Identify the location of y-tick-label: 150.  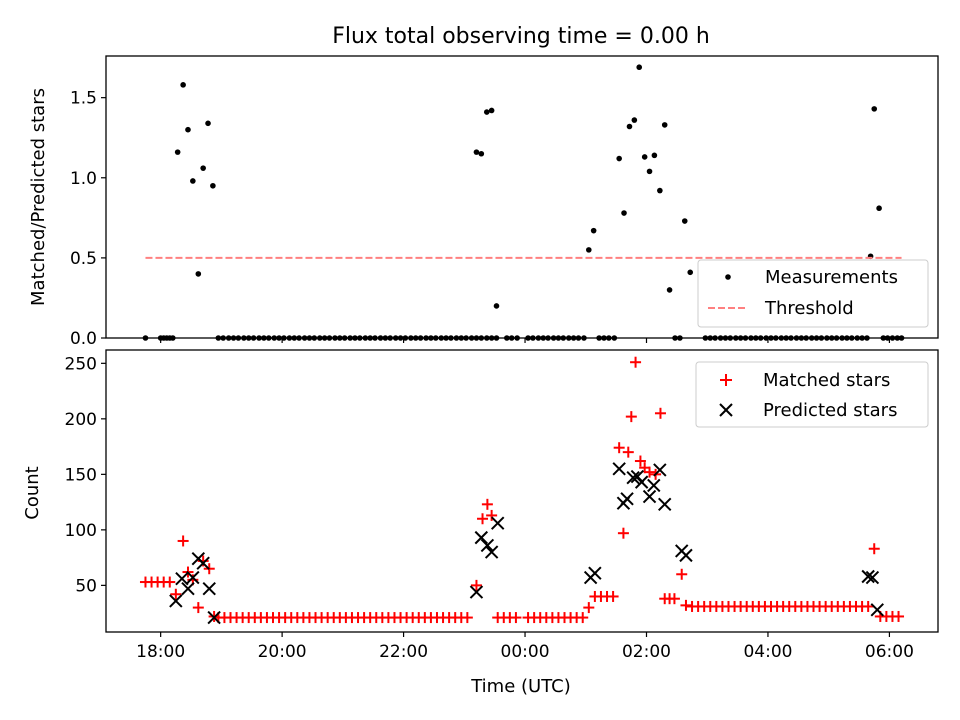
(81, 475).